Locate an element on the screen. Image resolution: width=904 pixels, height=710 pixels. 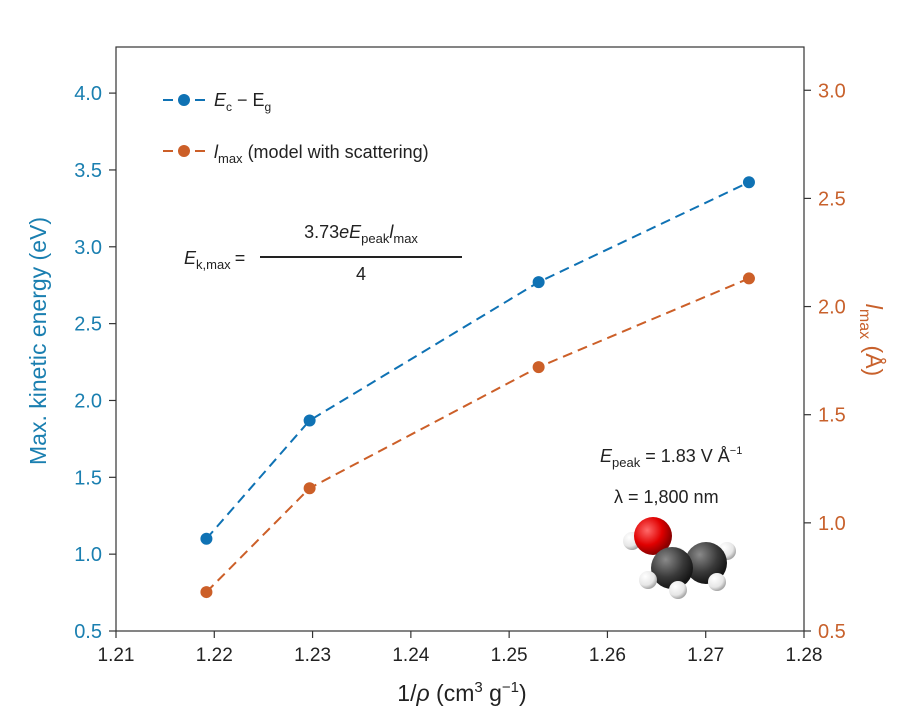
formula-denominator: 4 is located at coordinates (361, 274).